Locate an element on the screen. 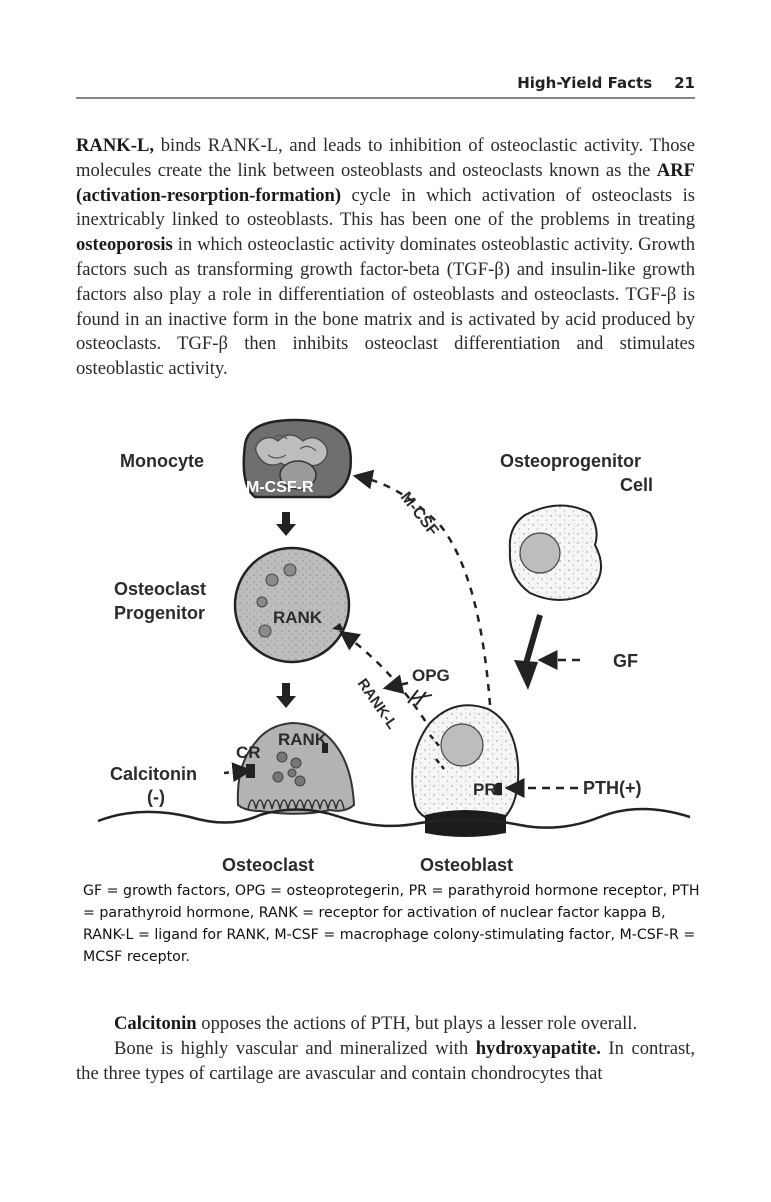 This screenshot has width=771, height=1202. cr-label: CR is located at coordinates (248, 752).